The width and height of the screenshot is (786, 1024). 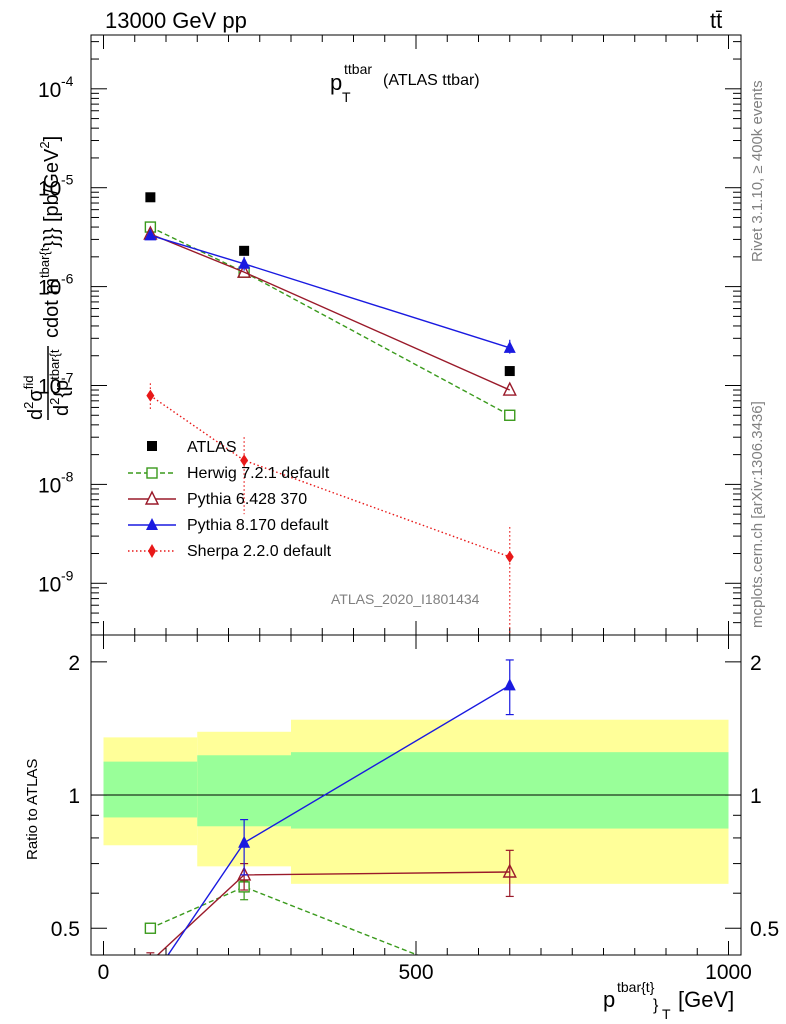 What do you see at coordinates (65, 929) in the screenshot?
I see `ratio-ytick-label-left: 0.5` at bounding box center [65, 929].